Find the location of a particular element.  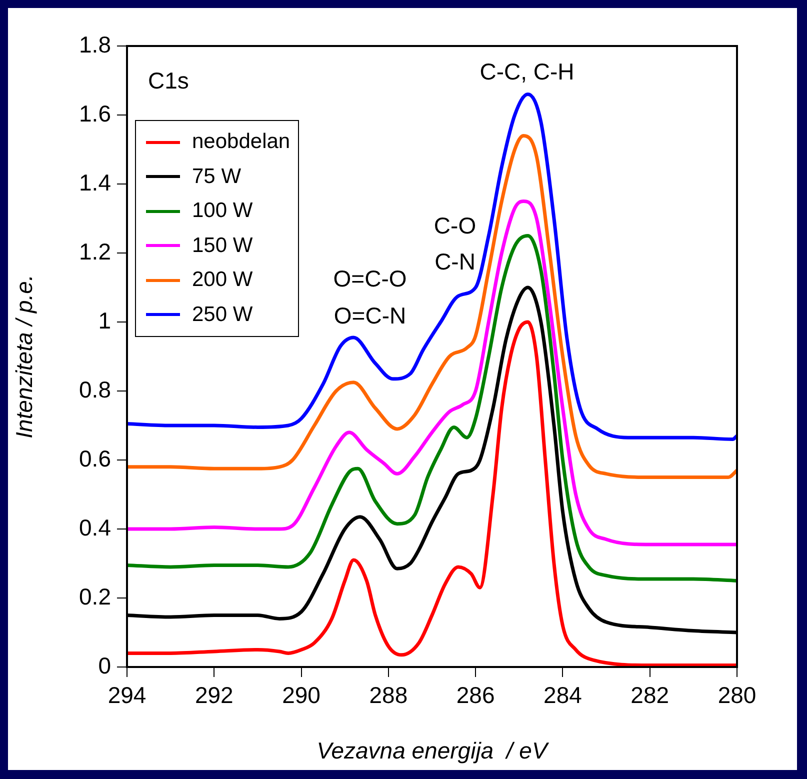

x-tick-label: 290 is located at coordinates (301, 695).